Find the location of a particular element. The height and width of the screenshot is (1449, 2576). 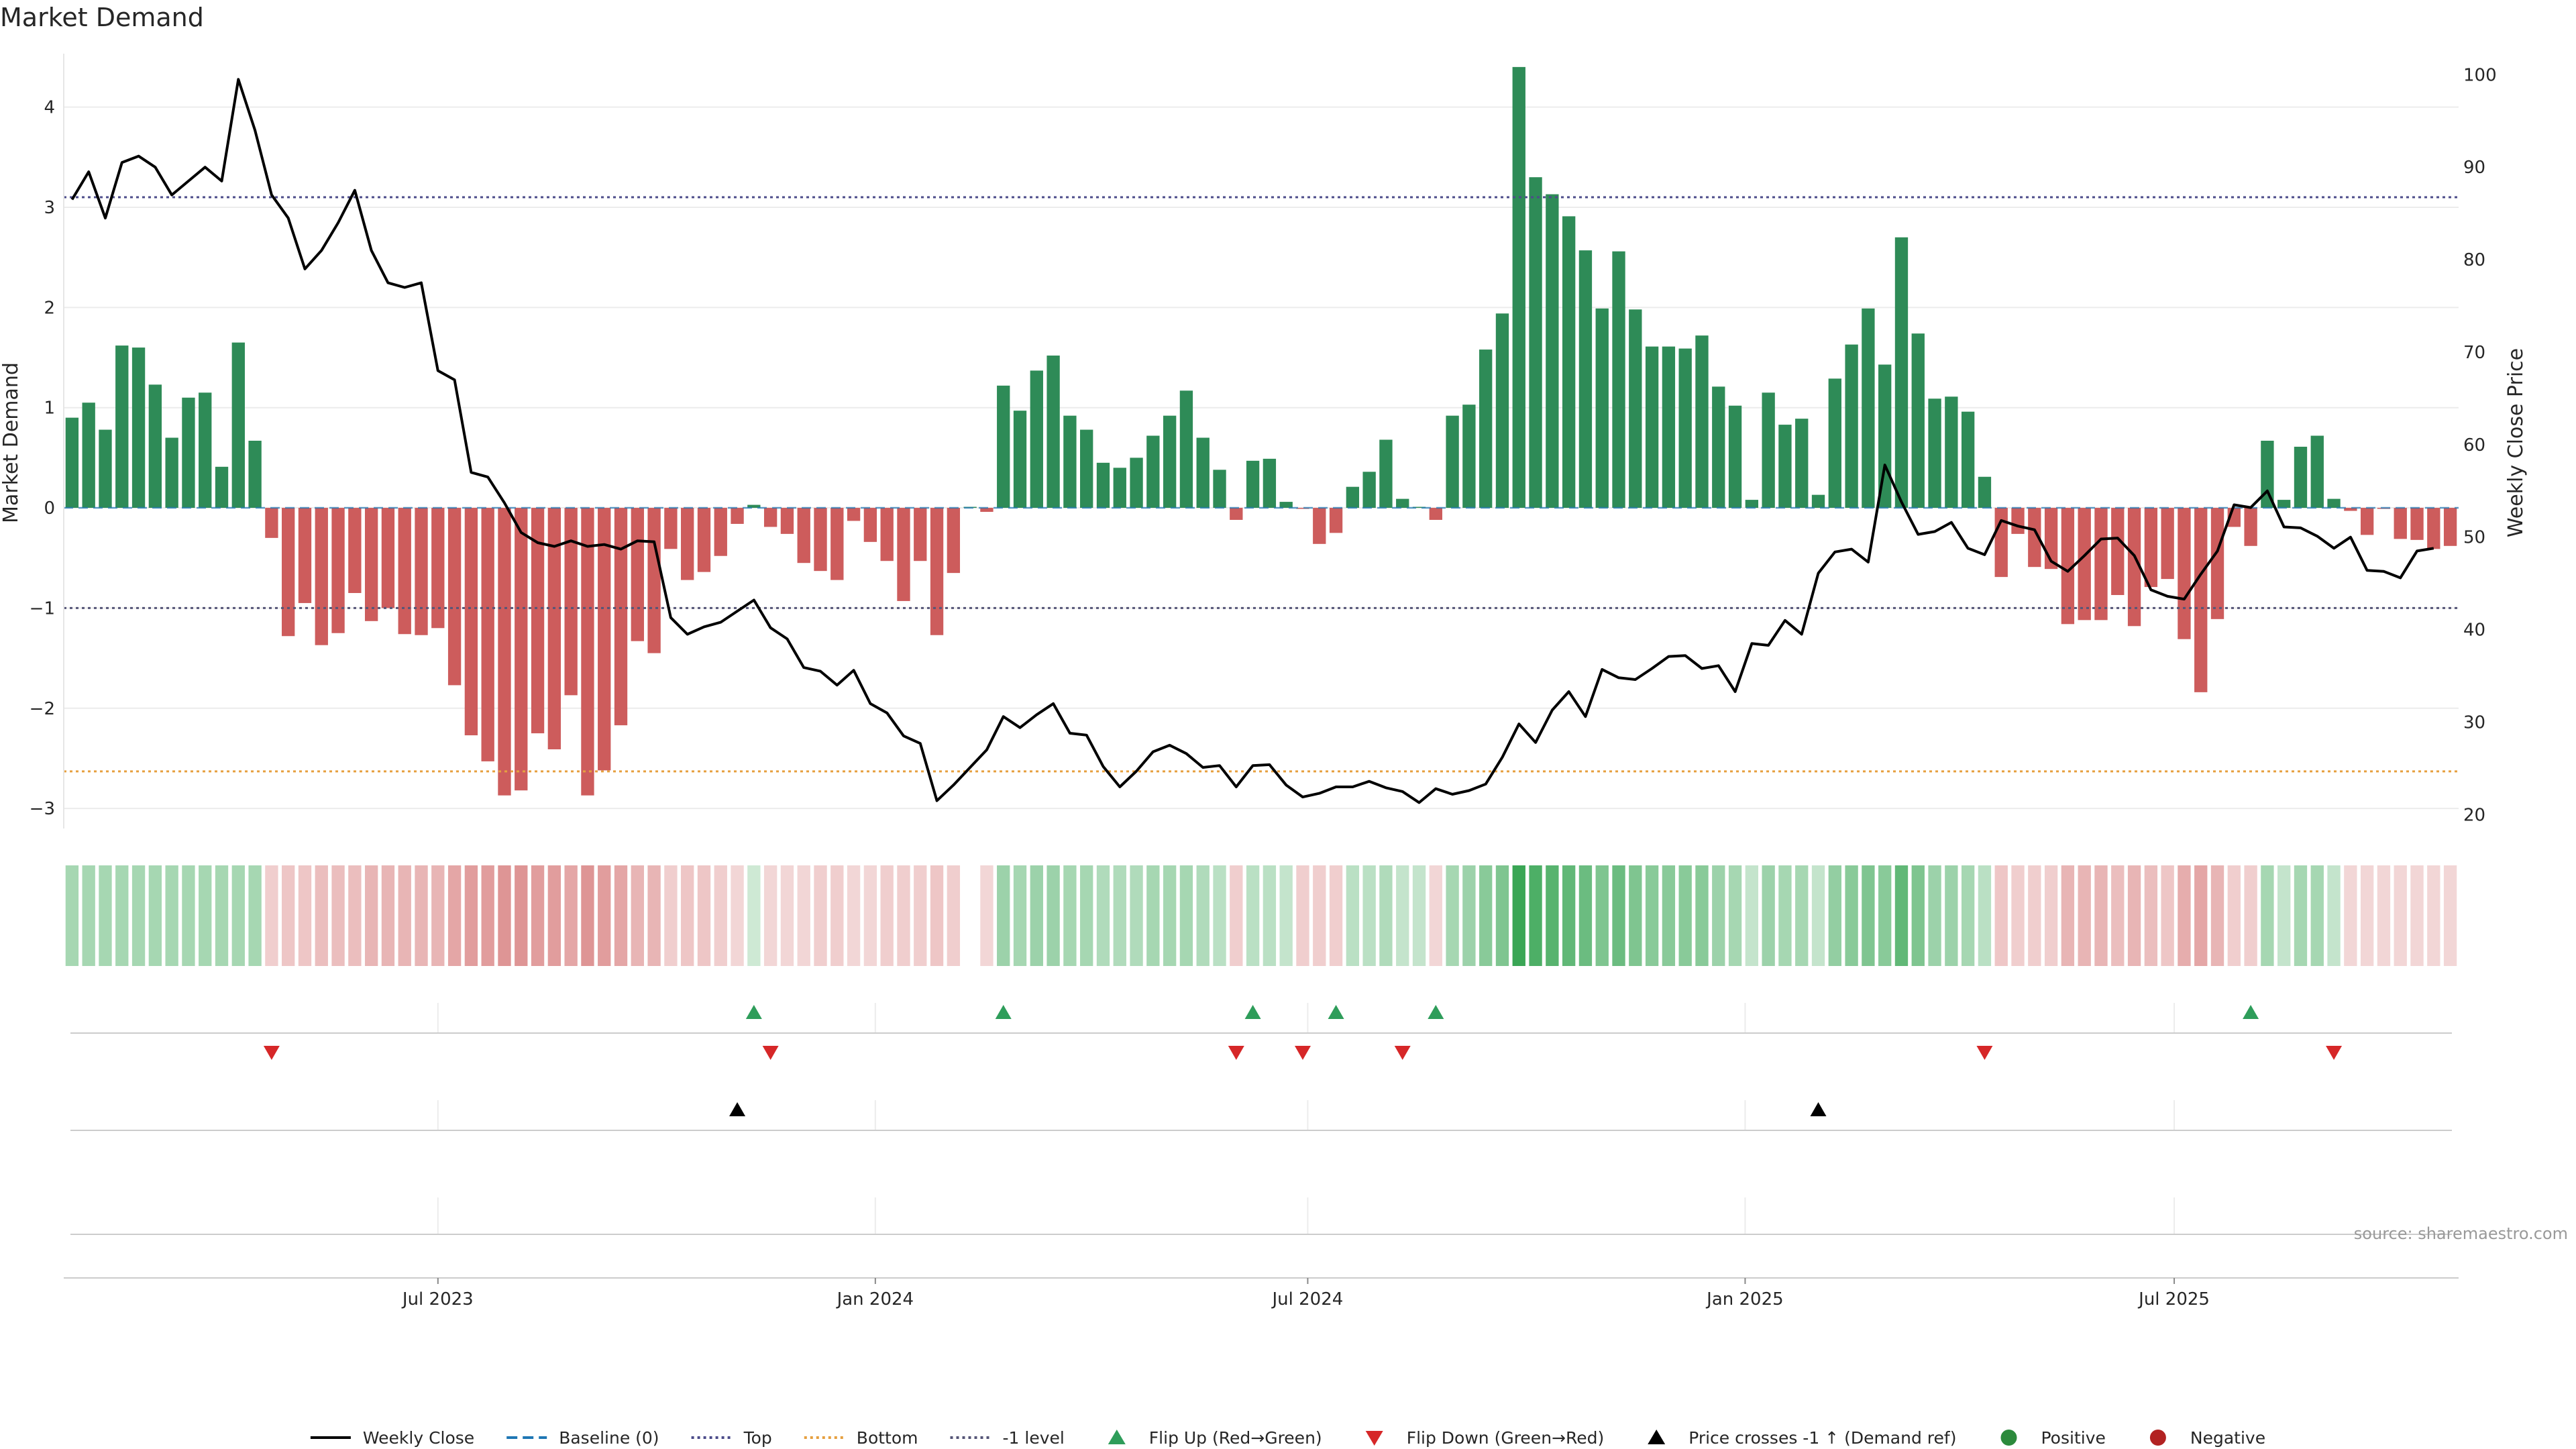

y-left-tick-label: −3 is located at coordinates (42, 809).